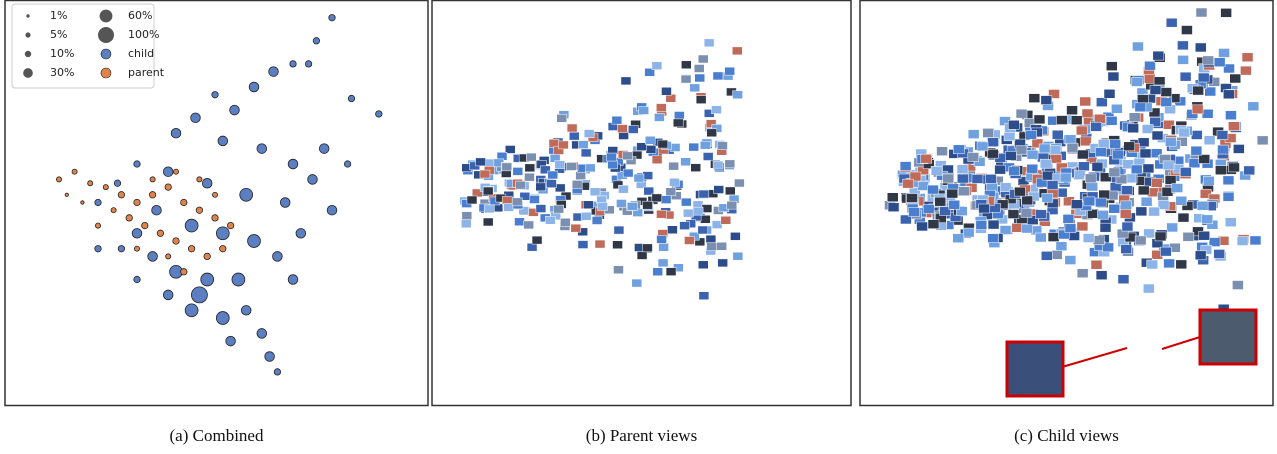 The height and width of the screenshot is (454, 1277). What do you see at coordinates (1181, 343) in the screenshot?
I see `arrow` at bounding box center [1181, 343].